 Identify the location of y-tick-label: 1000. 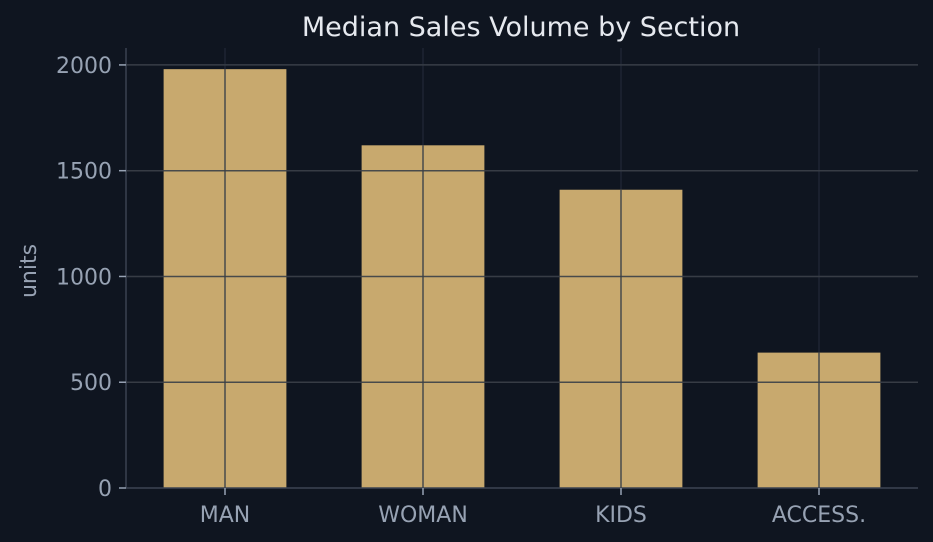
(84, 277).